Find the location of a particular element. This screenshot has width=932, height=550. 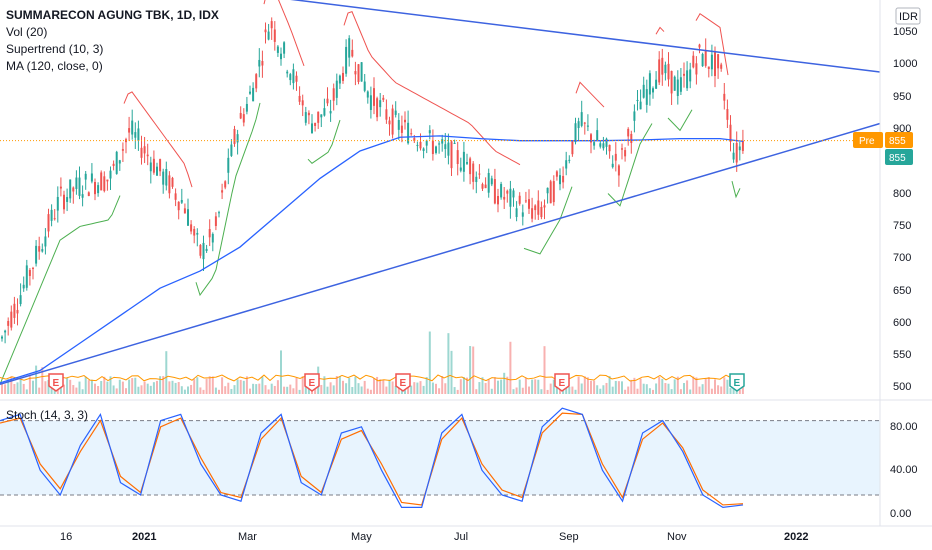

stoch-tick-label: 80.00 is located at coordinates (904, 427).